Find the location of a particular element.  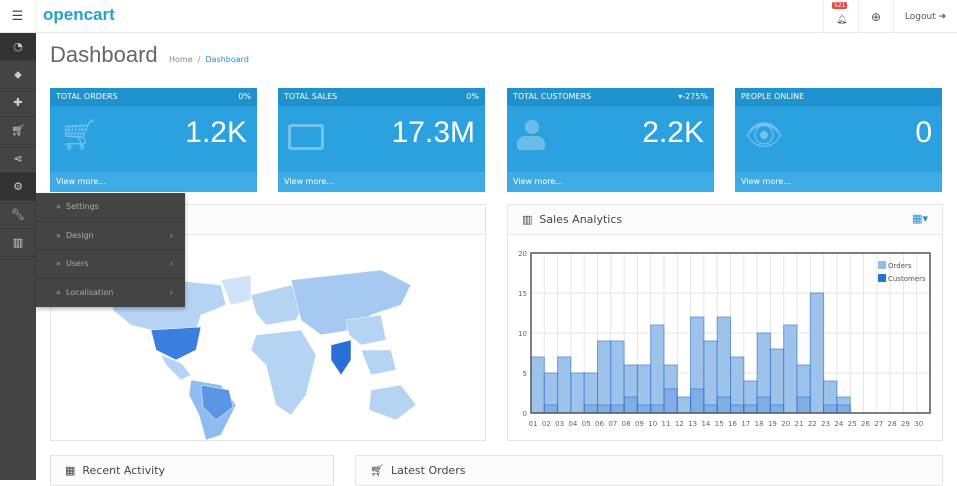

y-tick-label: 10 is located at coordinates (522, 334).